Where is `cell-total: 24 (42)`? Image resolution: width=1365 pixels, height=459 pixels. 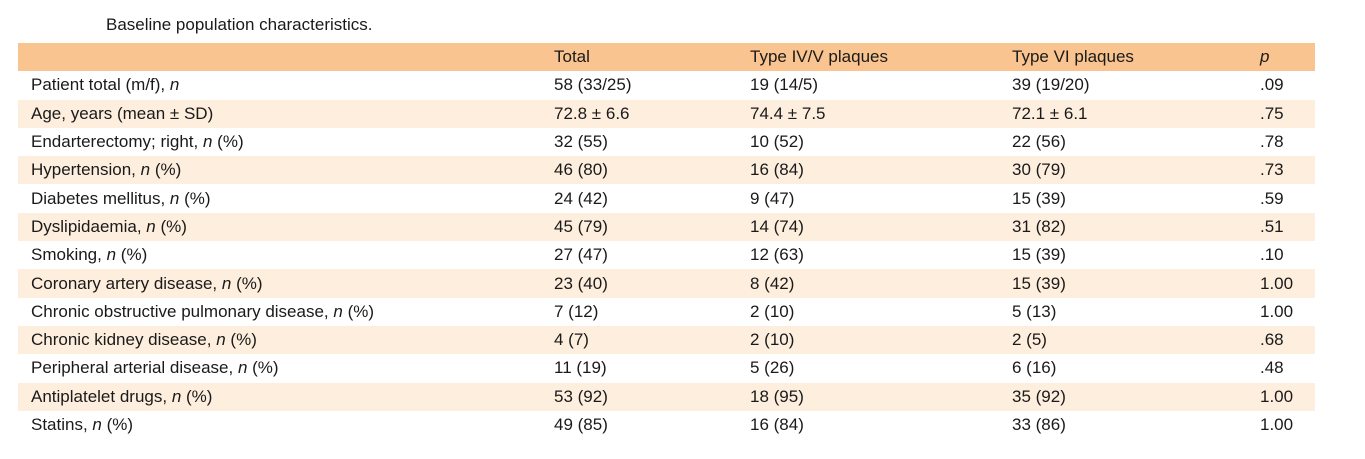
cell-total: 24 (42) is located at coordinates (581, 198).